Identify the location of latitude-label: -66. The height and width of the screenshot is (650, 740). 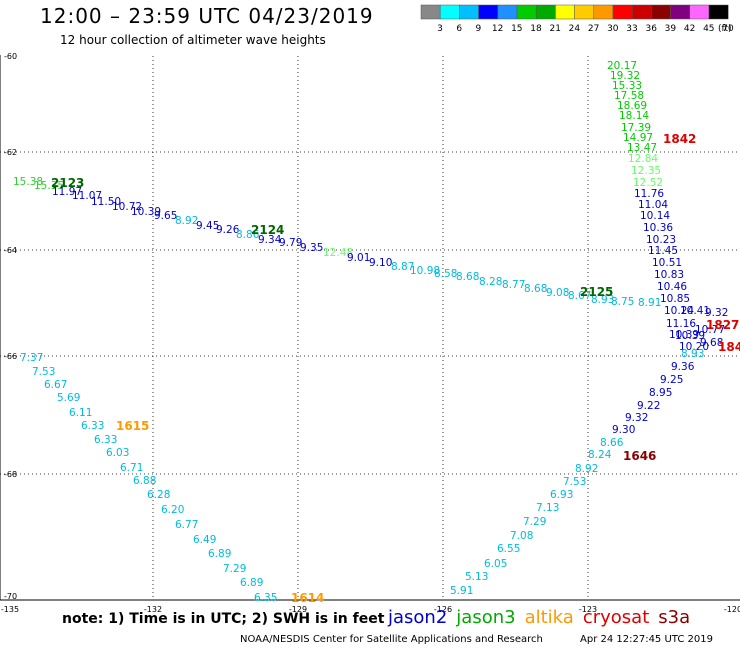
(10, 356).